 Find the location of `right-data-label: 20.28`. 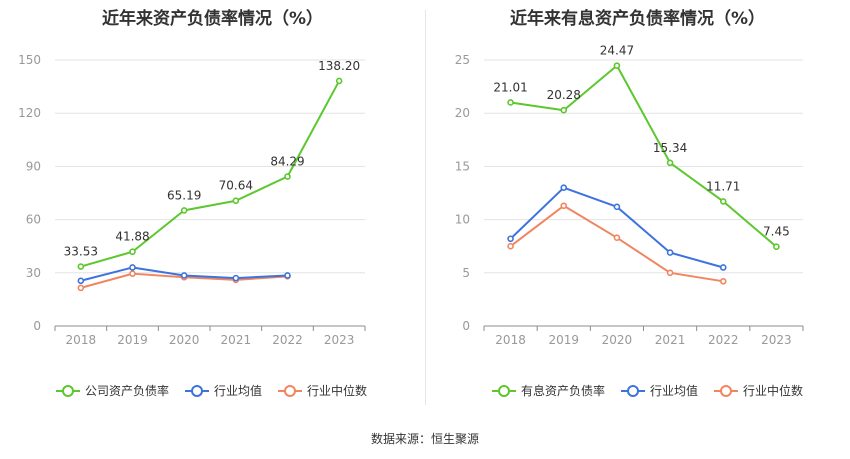

right-data-label: 20.28 is located at coordinates (564, 95).